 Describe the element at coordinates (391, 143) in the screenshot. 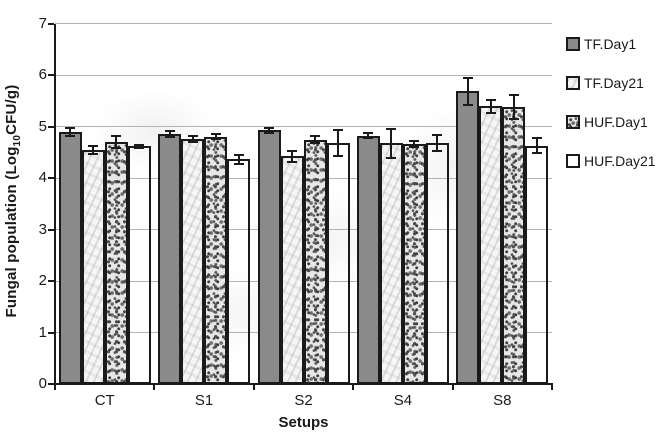

I see `error-bar-TF.Day21-S4` at that location.